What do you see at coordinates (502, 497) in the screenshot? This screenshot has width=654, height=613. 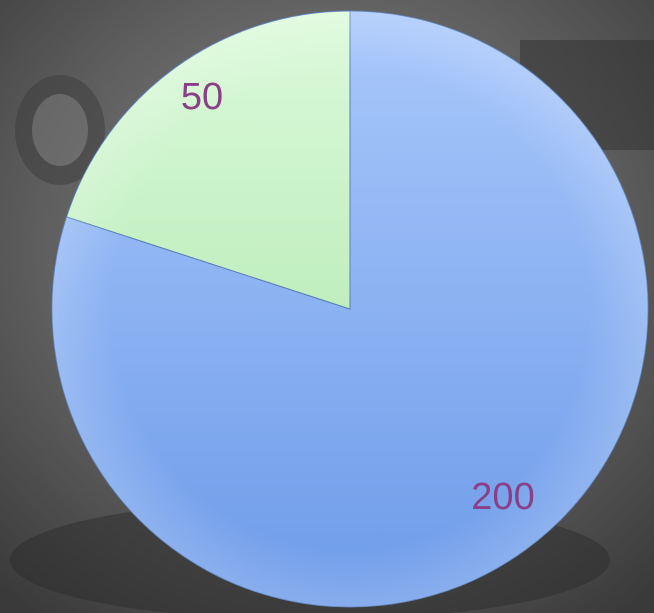 I see `data-label-0: 200` at bounding box center [502, 497].